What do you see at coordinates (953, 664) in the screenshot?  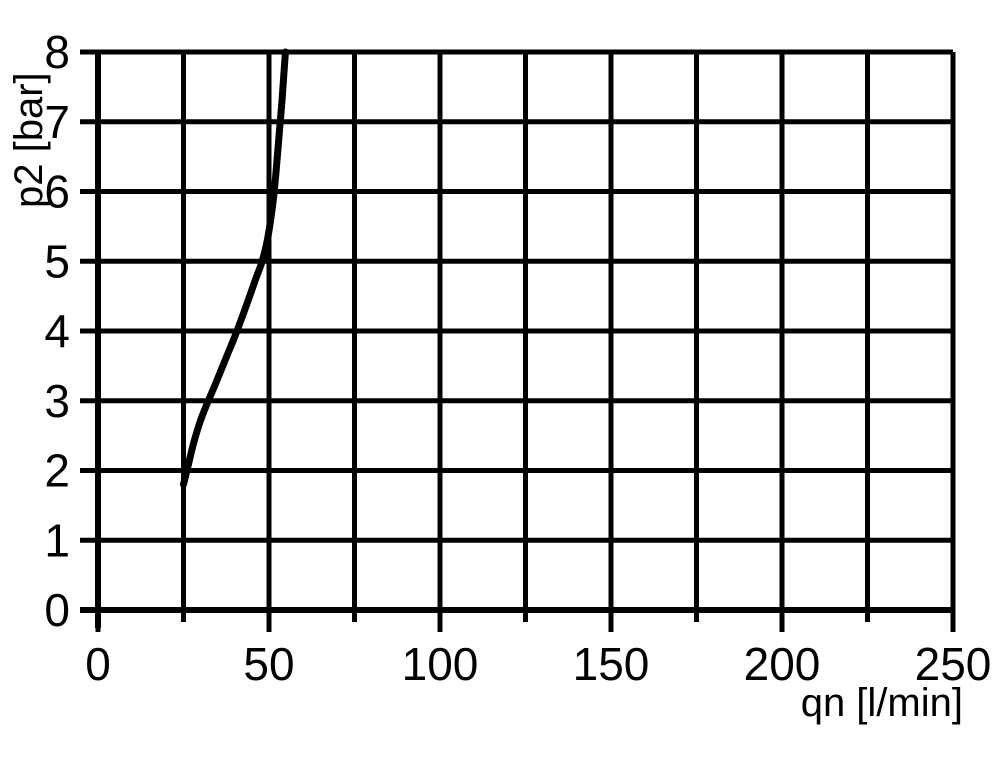 I see `x-tick-label: 250` at bounding box center [953, 664].